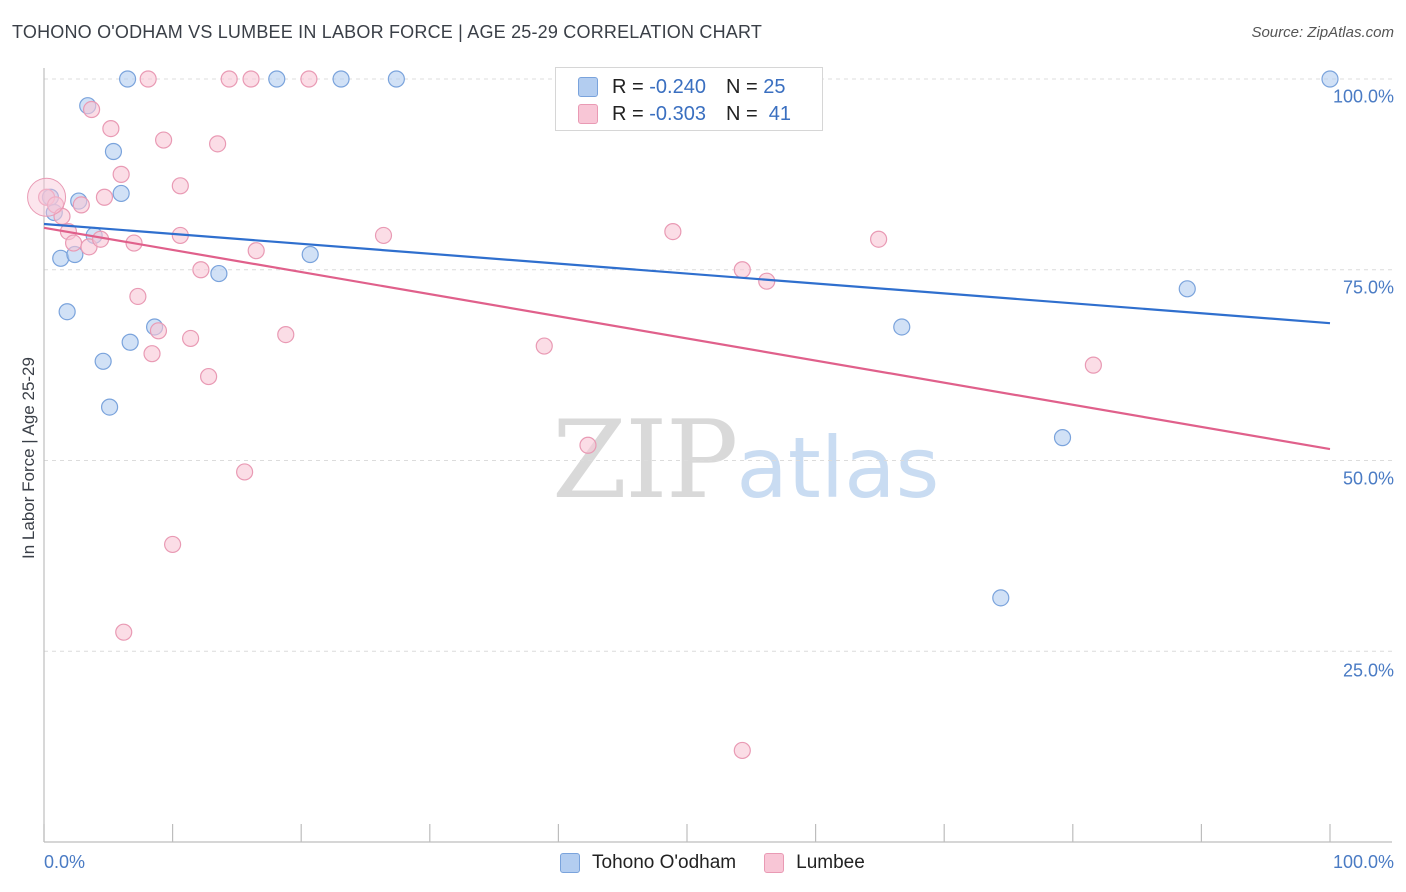 This screenshot has width=1406, height=892. I want to click on legend-row-lumbee: R = -0.303 N = 41, so click(684, 114).